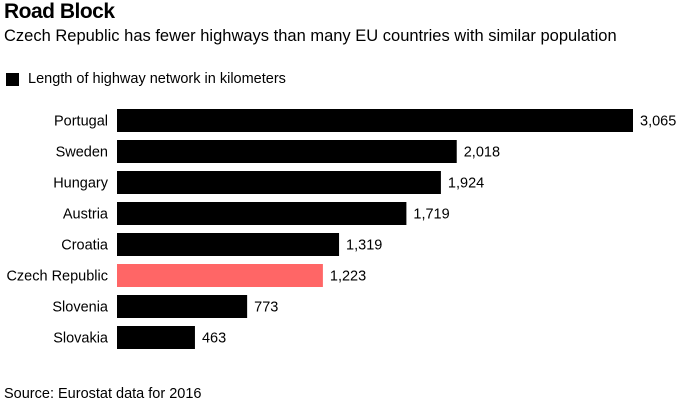 Image resolution: width=686 pixels, height=406 pixels. Describe the element at coordinates (157, 79) in the screenshot. I see `legend-label: Length of highway network in kilometers` at that location.